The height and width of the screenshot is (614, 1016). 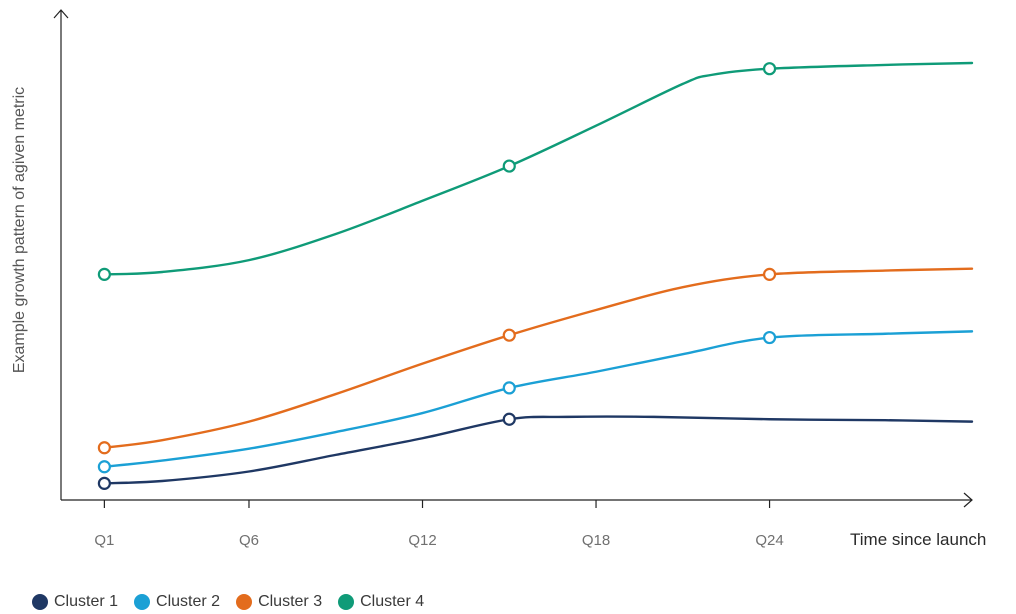 I want to click on x-axis-title: Time since launch, so click(x=918, y=539).